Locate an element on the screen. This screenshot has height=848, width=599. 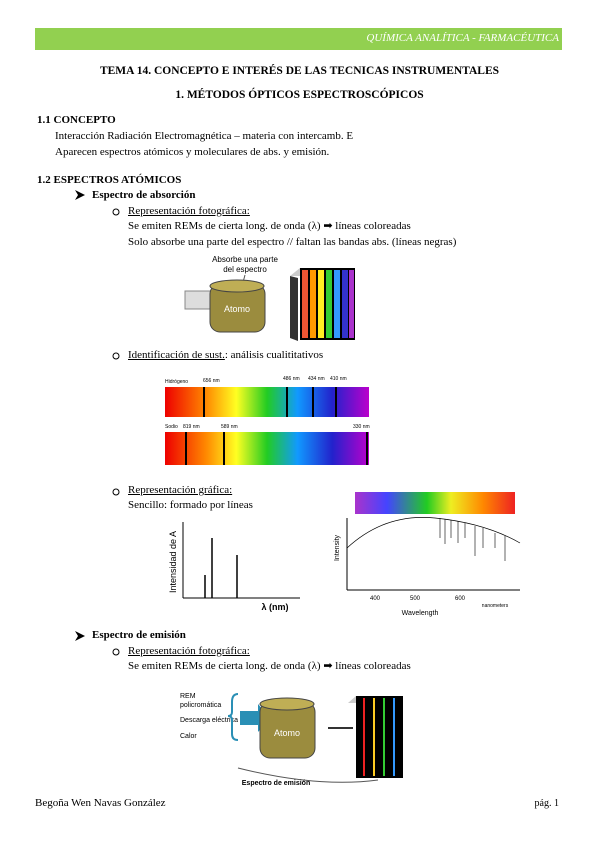
item-label: Representación gráfica: is located at coordinates (180, 490).